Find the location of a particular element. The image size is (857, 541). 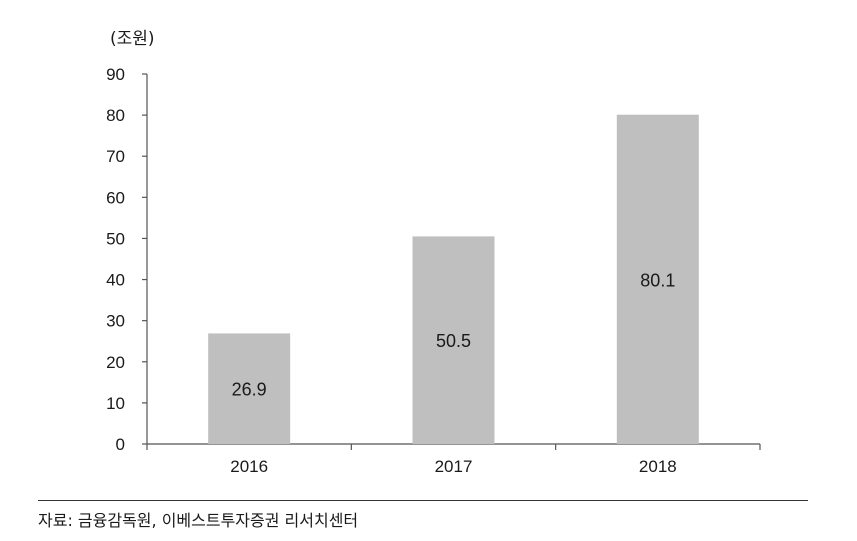

y-tick-label: 90 is located at coordinates (115, 74).